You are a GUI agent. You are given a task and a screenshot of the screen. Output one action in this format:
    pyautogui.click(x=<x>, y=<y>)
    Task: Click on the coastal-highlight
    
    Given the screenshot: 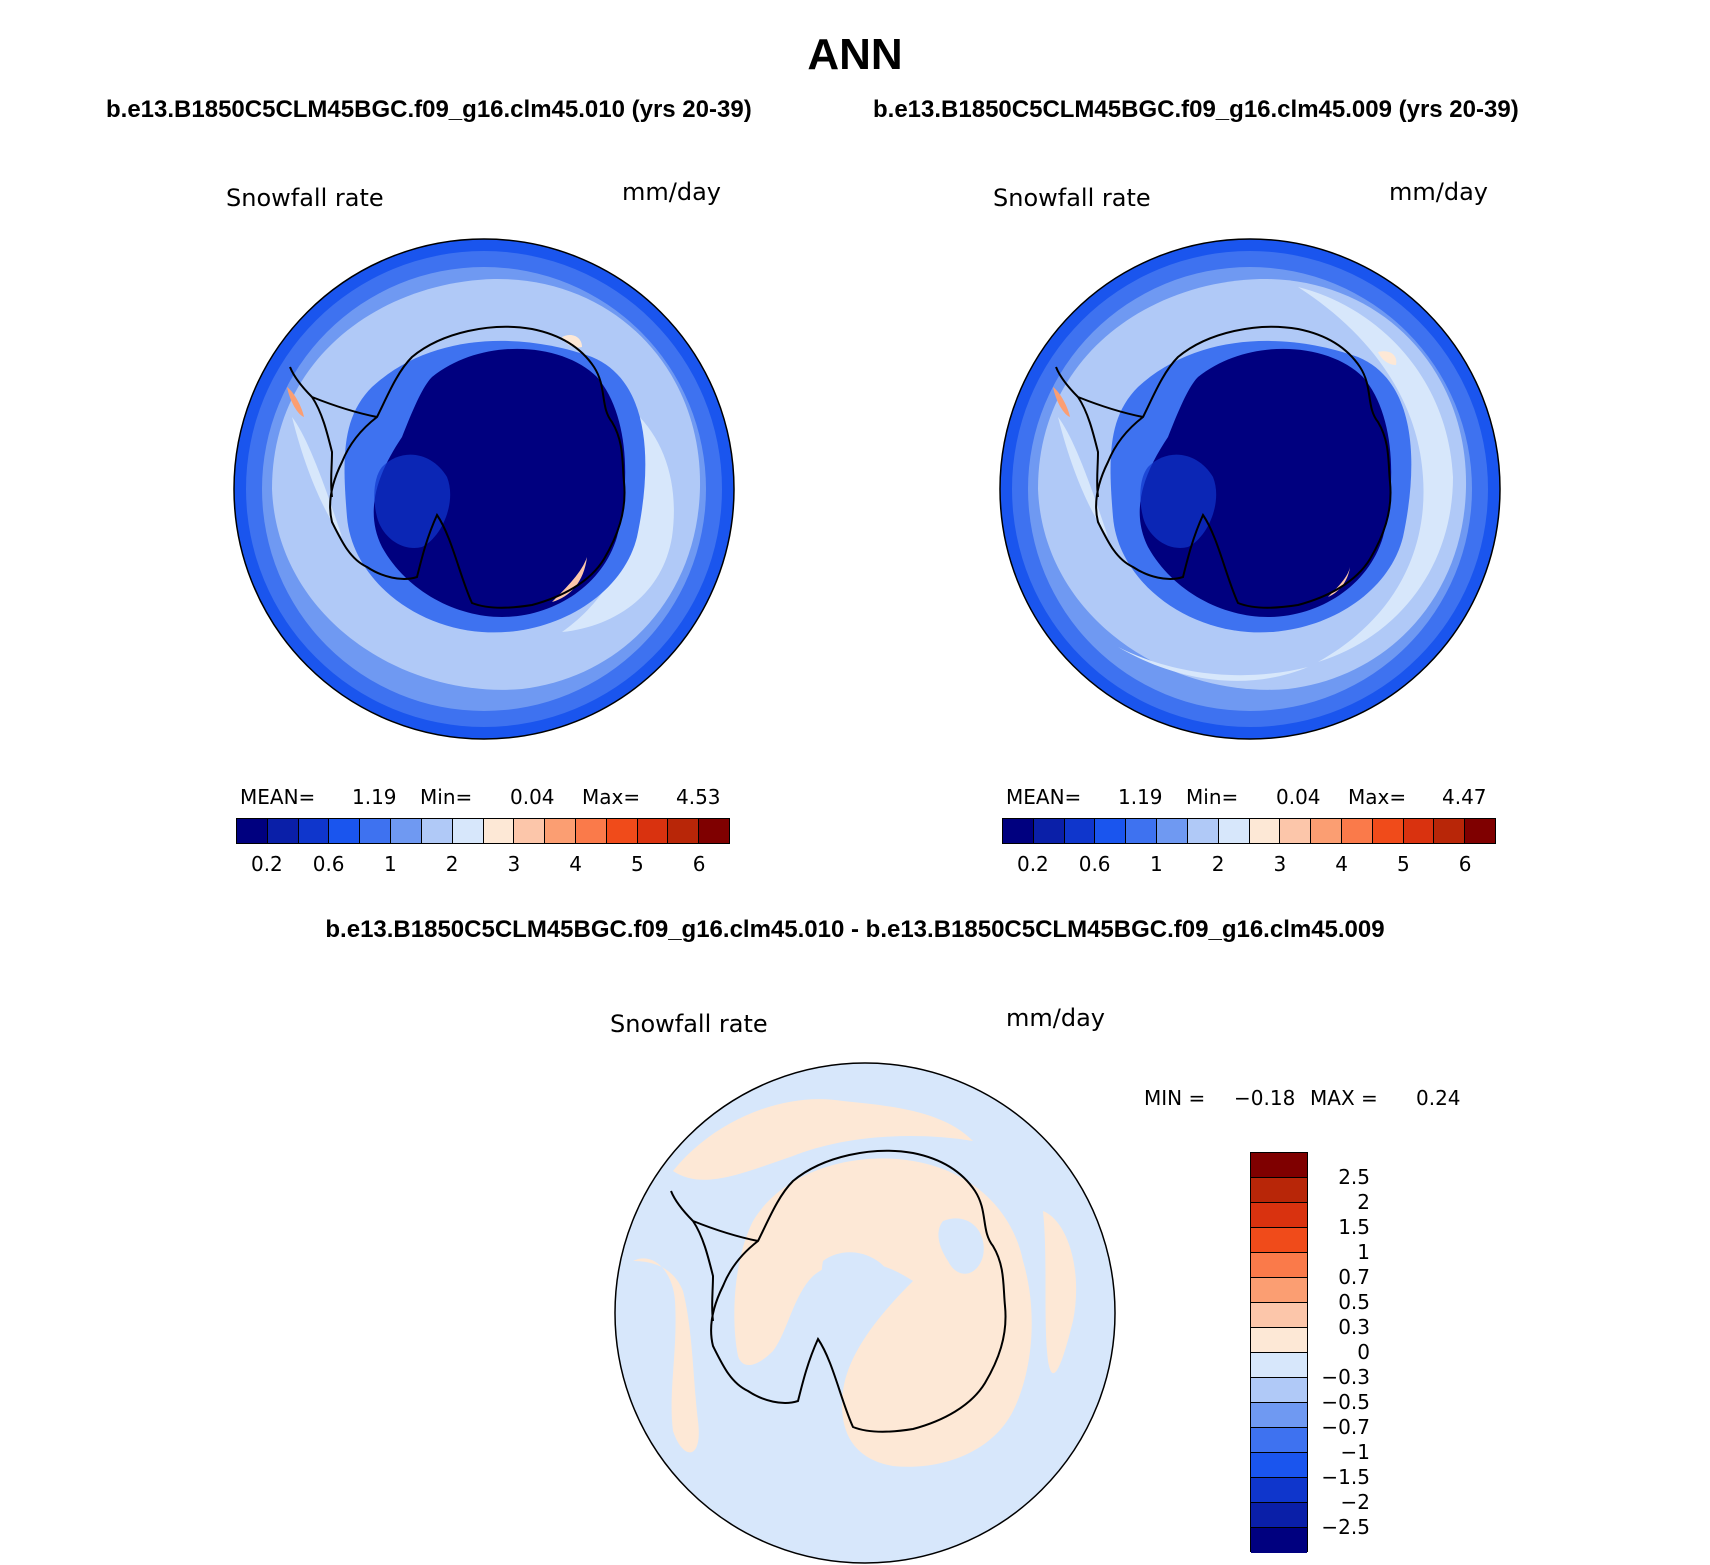 What is the action you would take?
    pyautogui.click(x=569, y=579)
    